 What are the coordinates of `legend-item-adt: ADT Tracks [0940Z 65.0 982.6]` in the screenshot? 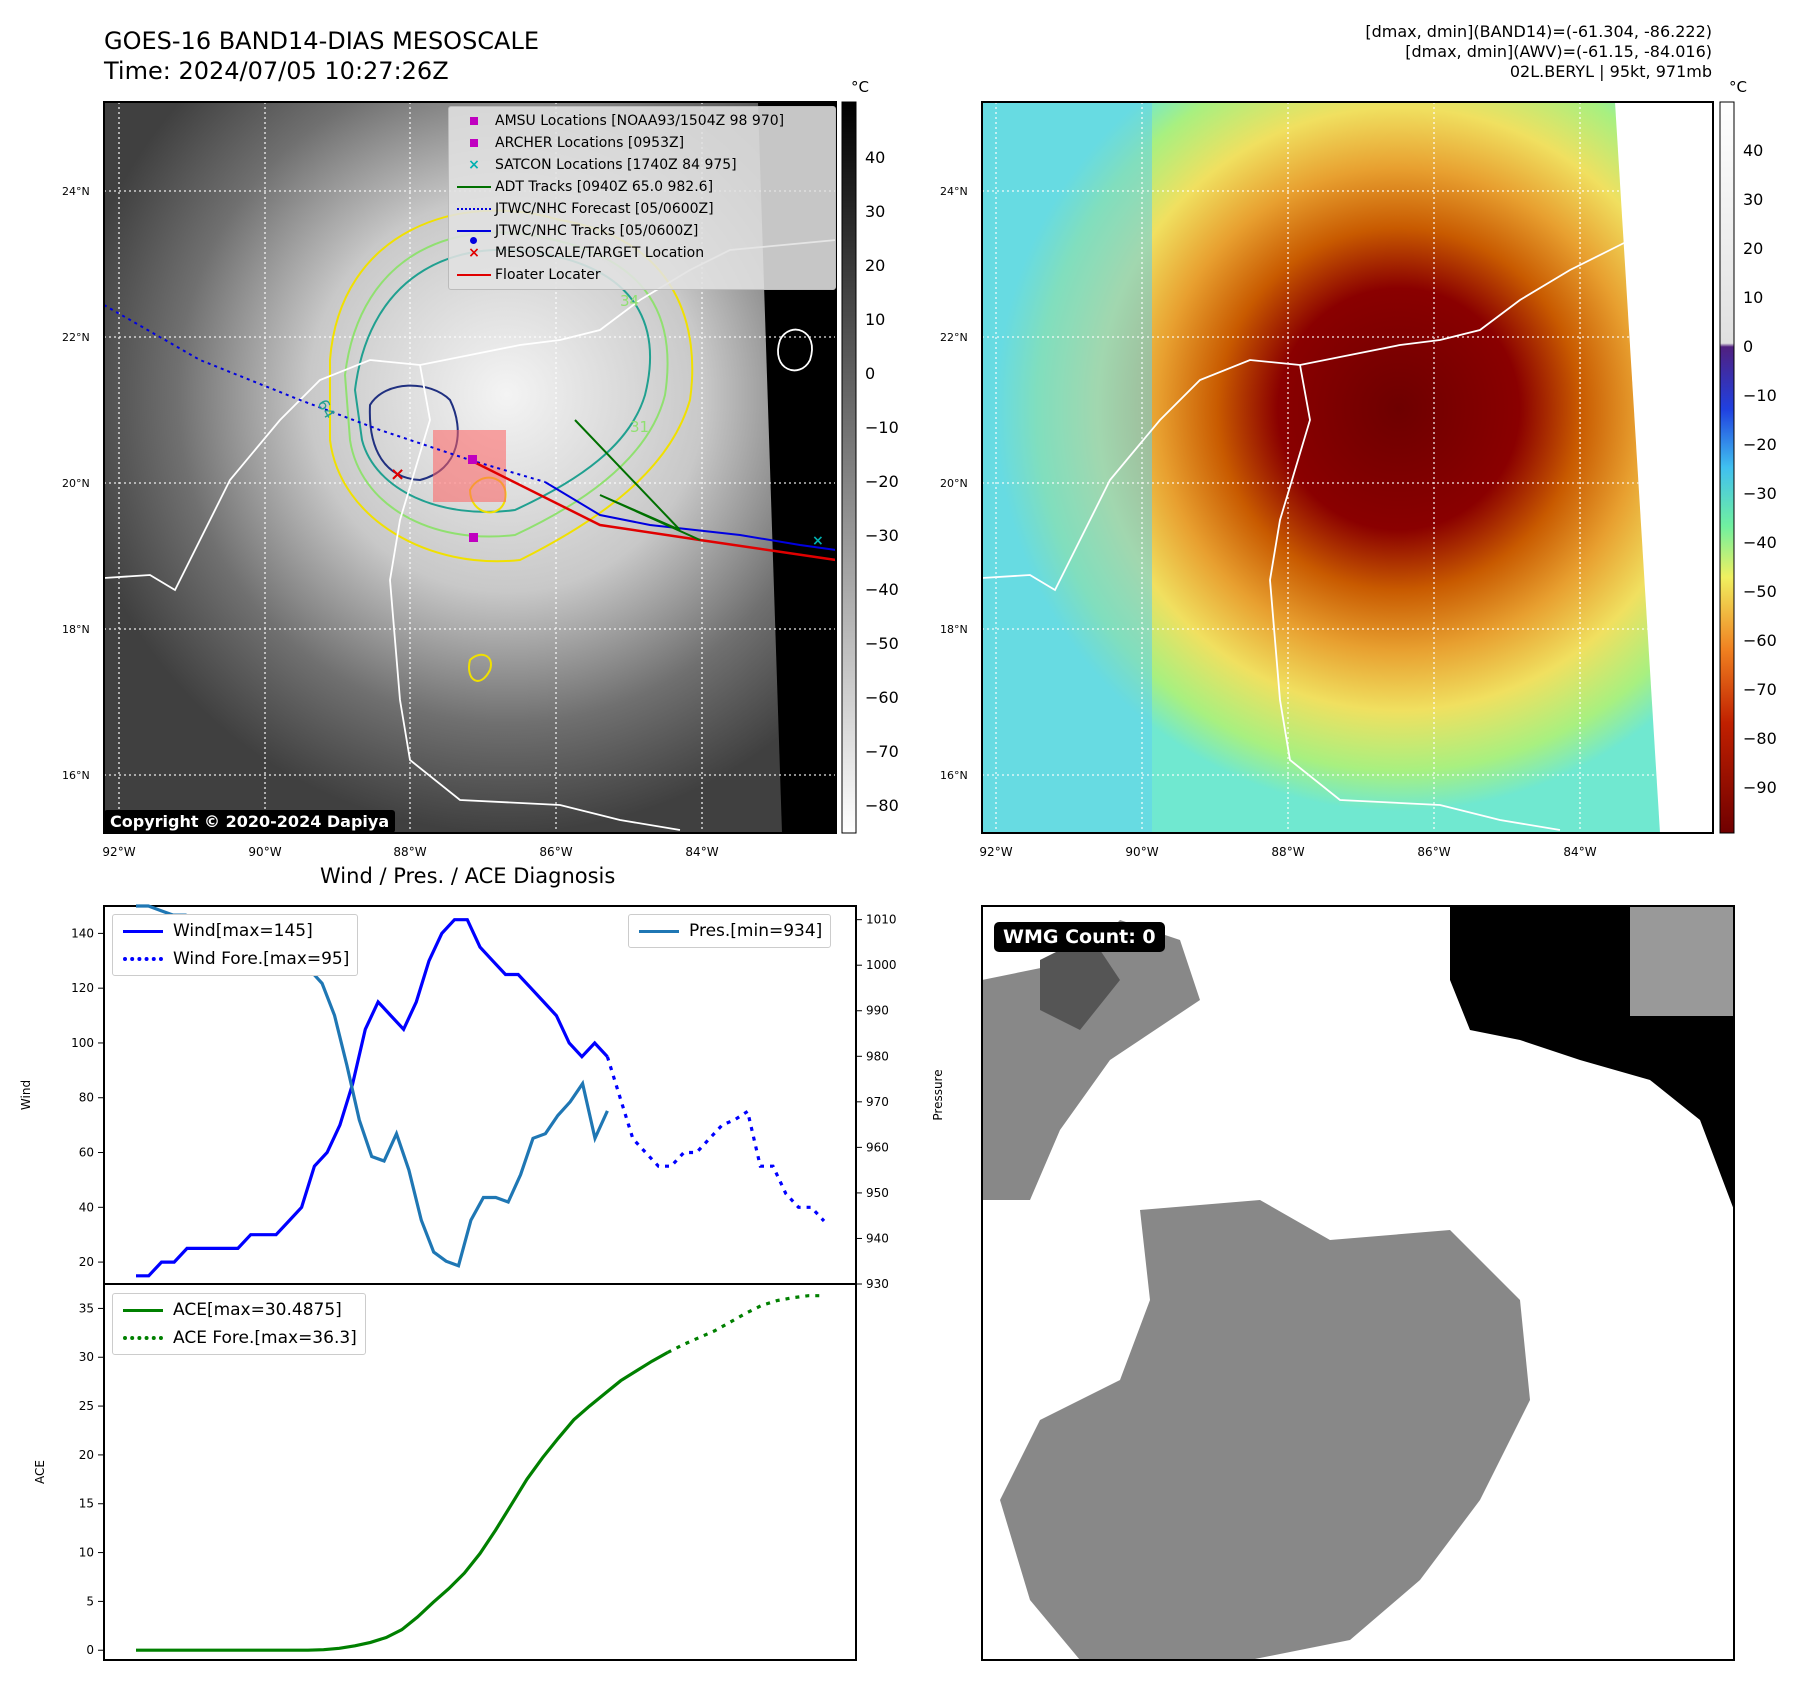 It's located at (642, 187).